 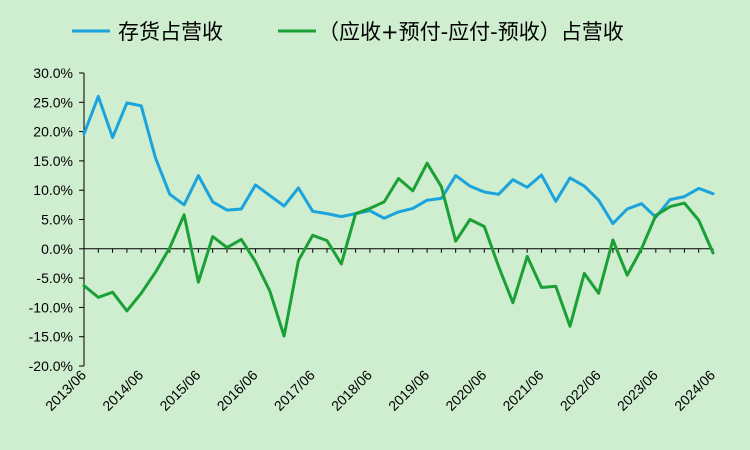 I want to click on x-tick-label: 2019/06, so click(x=408, y=390).